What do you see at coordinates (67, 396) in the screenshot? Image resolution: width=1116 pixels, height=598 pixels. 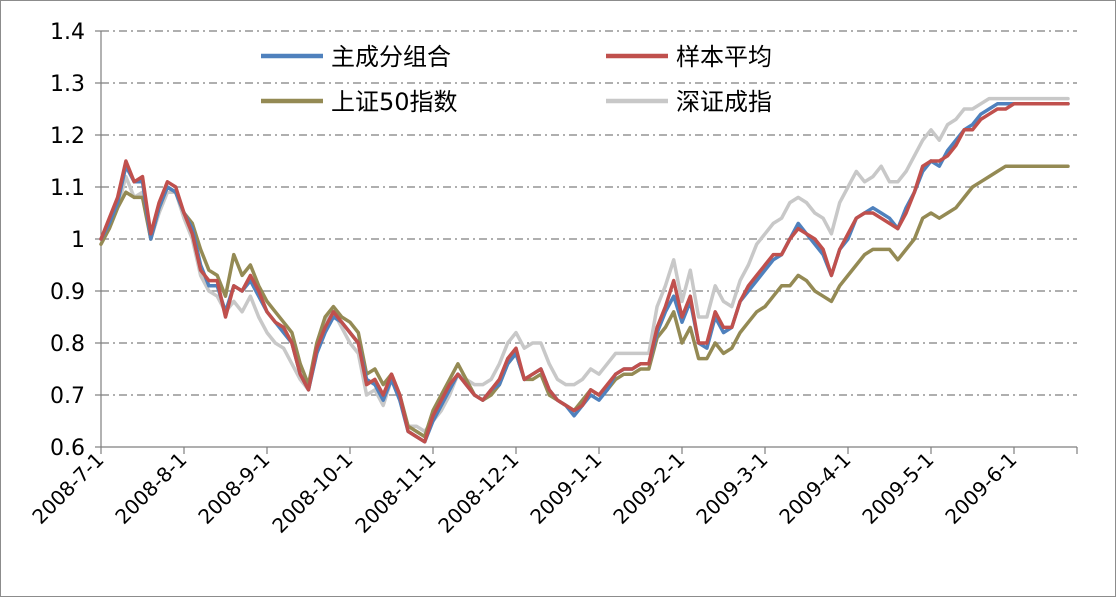 I see `y-tick-label: 0.7` at bounding box center [67, 396].